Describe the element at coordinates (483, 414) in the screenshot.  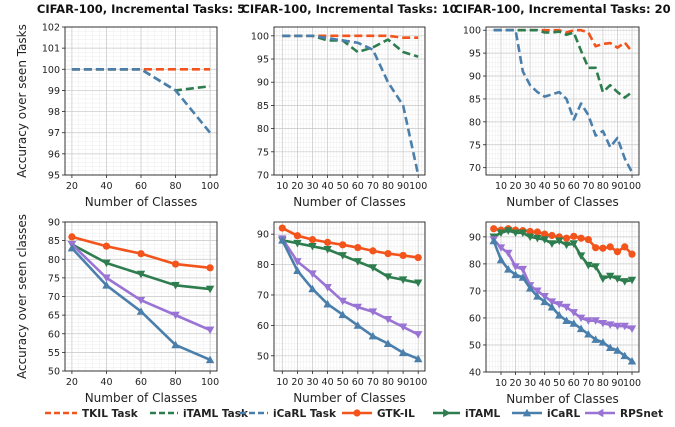
I see `legend-label: iTAML` at that location.